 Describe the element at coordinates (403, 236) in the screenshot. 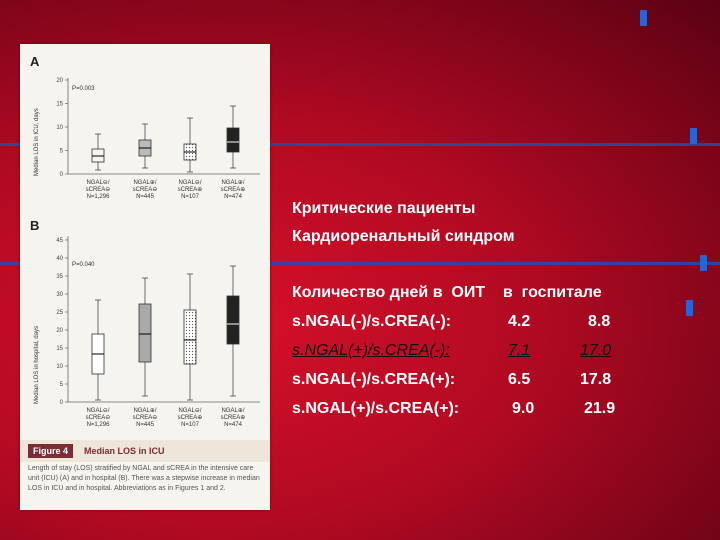

I see `title-line-2: Кардиоренальный синдром` at that location.